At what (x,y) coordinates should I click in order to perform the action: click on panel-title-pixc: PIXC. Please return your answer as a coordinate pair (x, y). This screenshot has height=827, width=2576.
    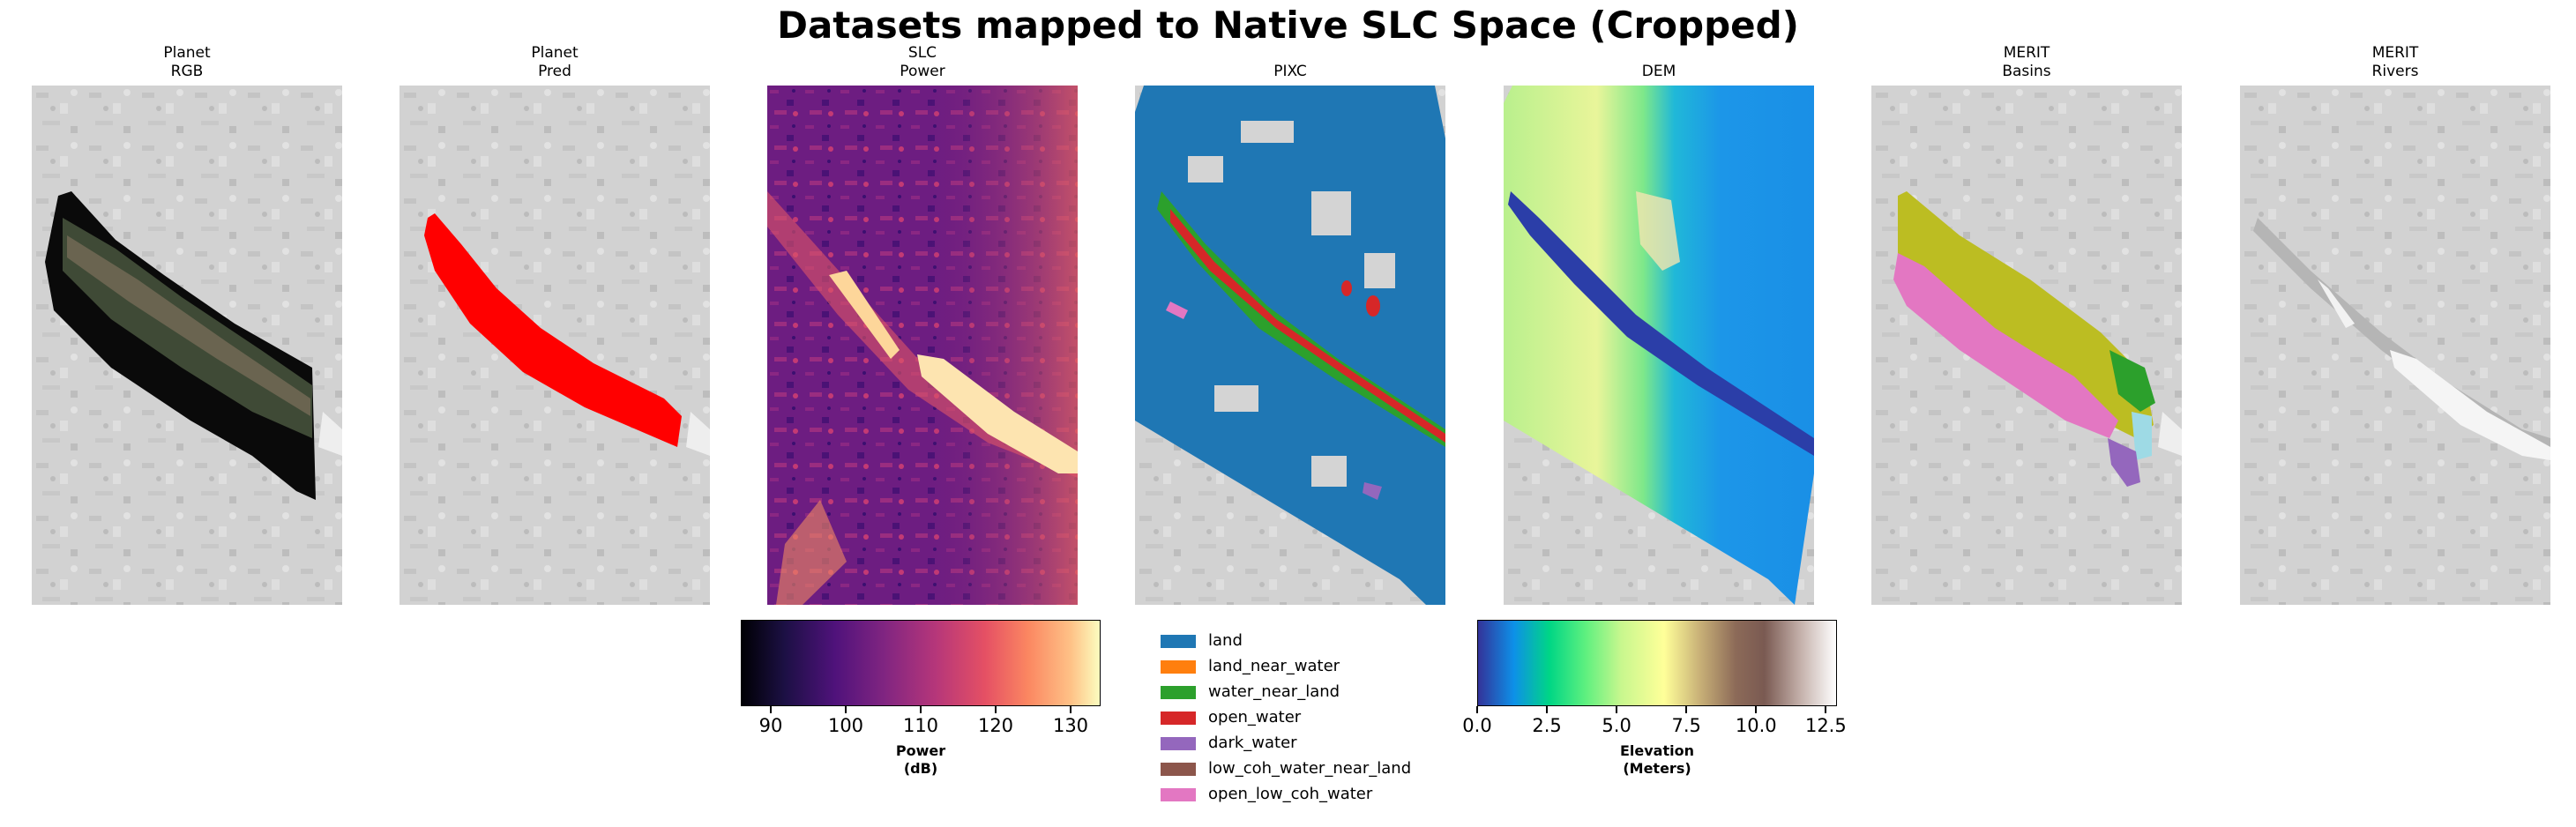
    Looking at the image, I should click on (1290, 72).